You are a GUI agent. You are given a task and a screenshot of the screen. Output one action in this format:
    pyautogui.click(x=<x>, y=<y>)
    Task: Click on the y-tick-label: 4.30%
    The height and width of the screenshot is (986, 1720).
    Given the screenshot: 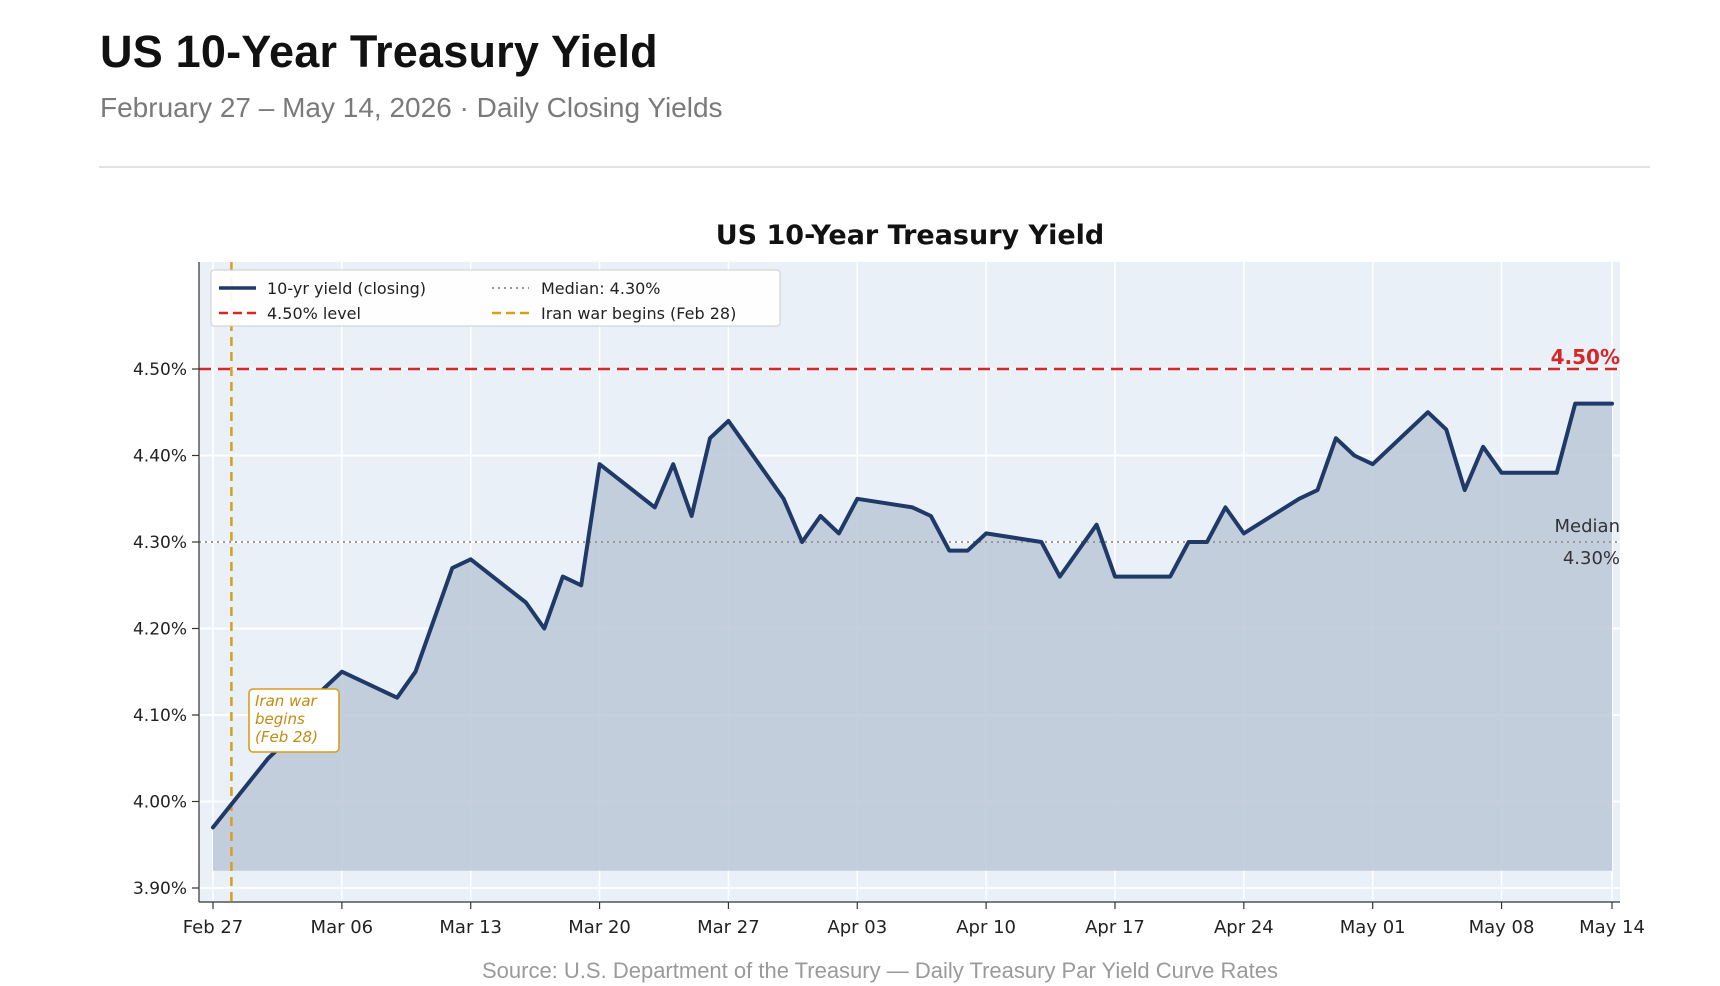 What is the action you would take?
    pyautogui.click(x=160, y=543)
    